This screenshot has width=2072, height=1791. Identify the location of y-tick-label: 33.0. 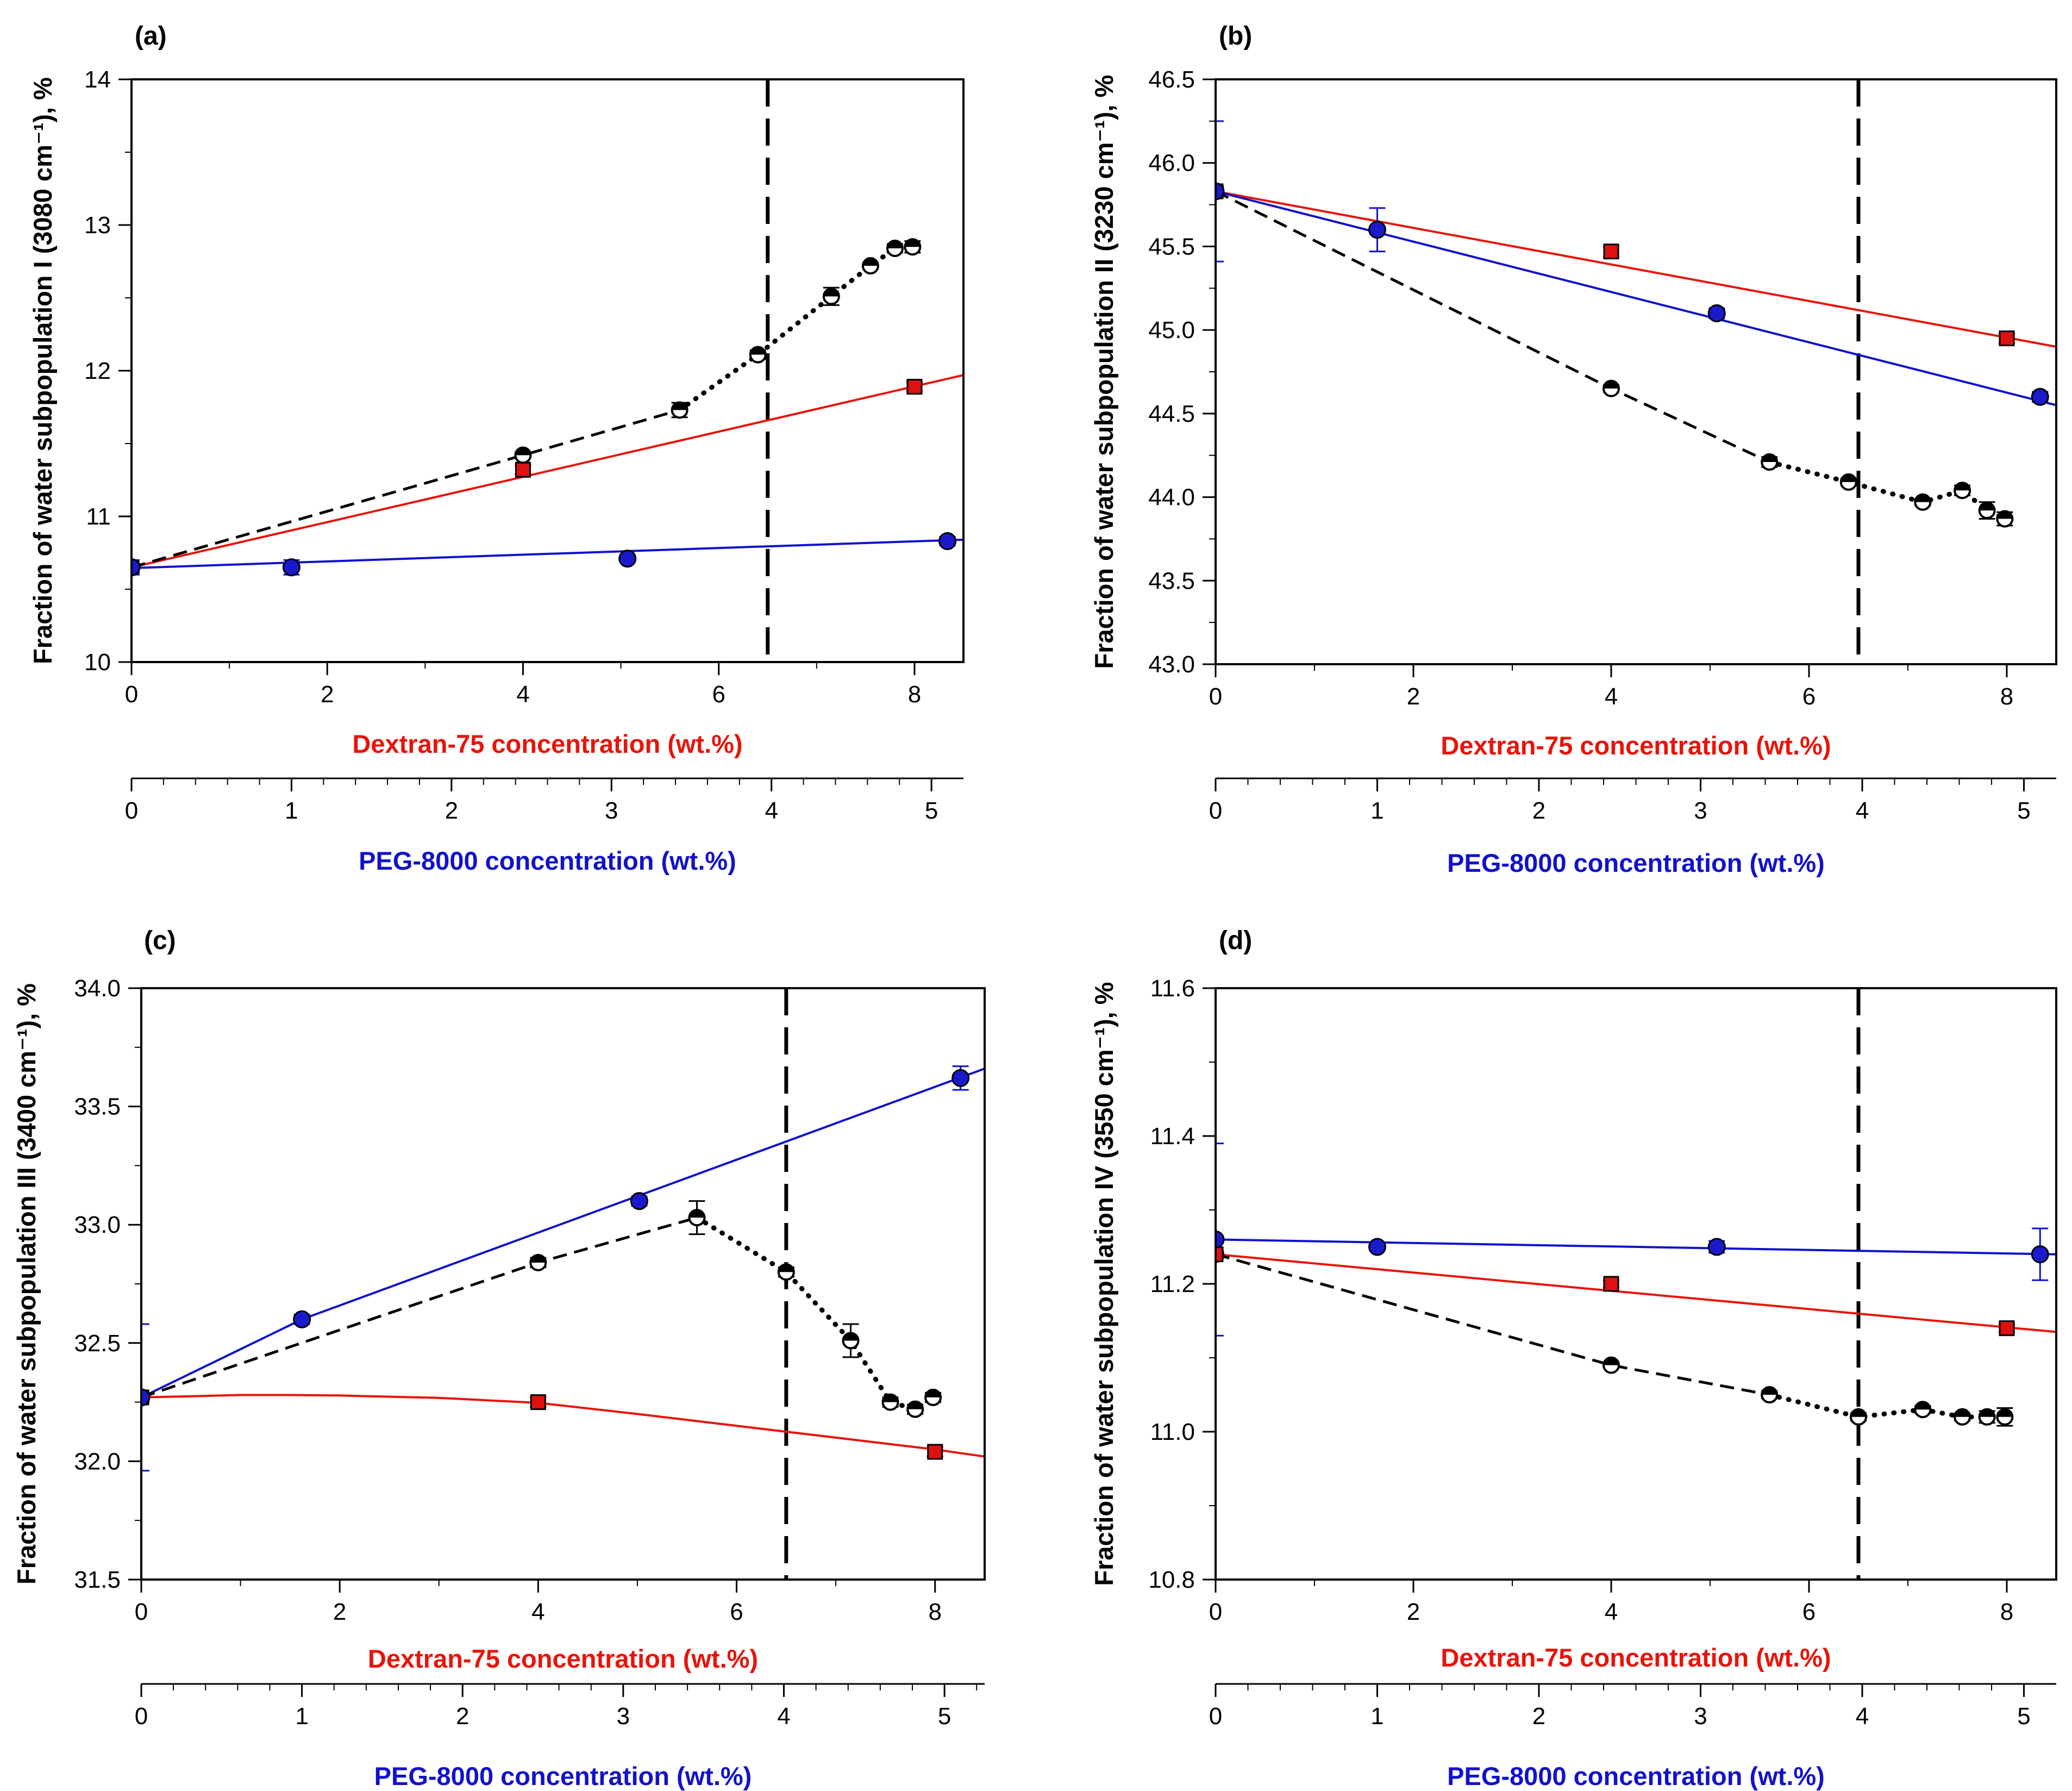
(98, 1225).